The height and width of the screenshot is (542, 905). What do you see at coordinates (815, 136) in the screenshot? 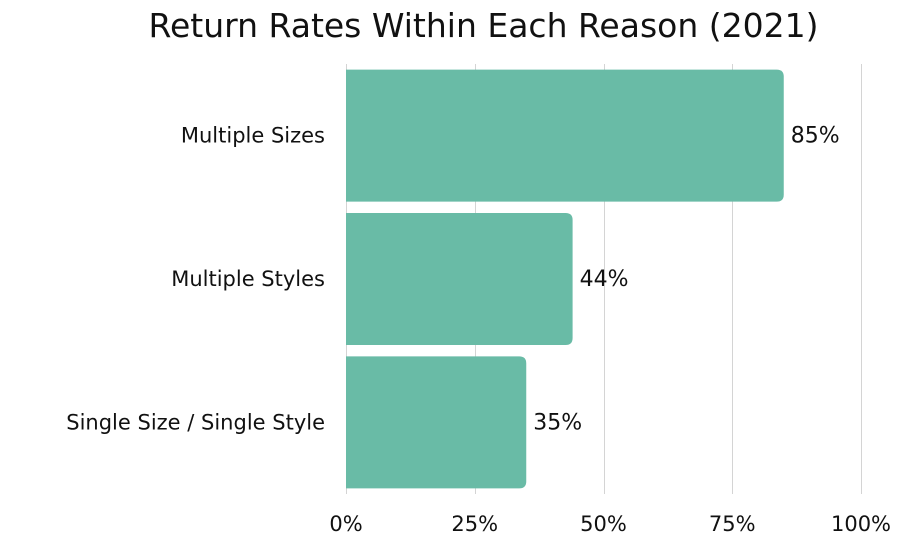
I see `data-label: 85%` at bounding box center [815, 136].